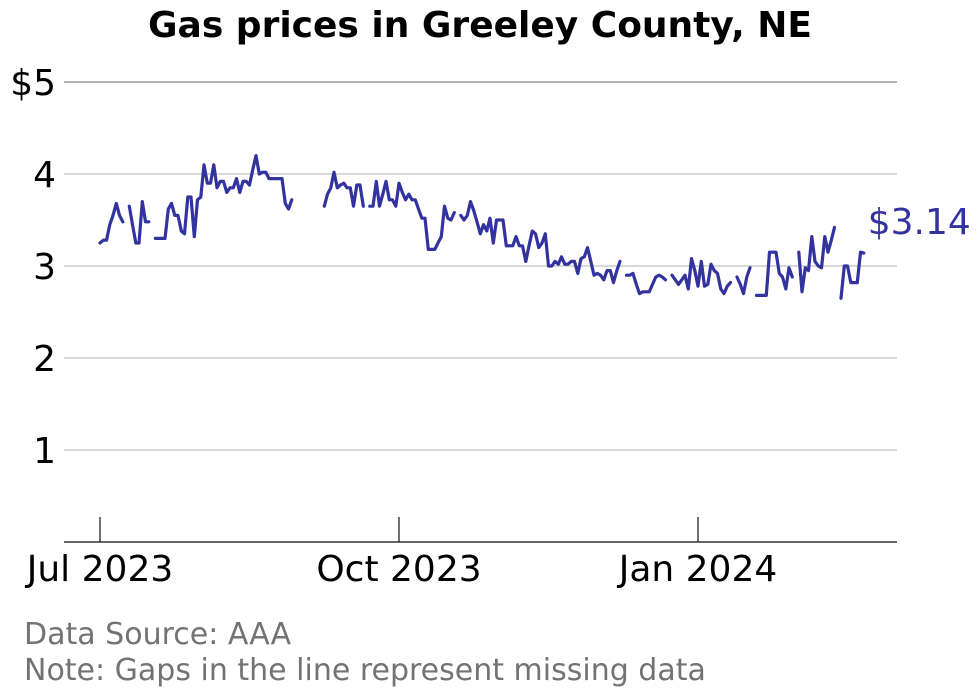 The height and width of the screenshot is (699, 980). What do you see at coordinates (697, 569) in the screenshot?
I see `x-tick-label-2: Jan 2024` at bounding box center [697, 569].